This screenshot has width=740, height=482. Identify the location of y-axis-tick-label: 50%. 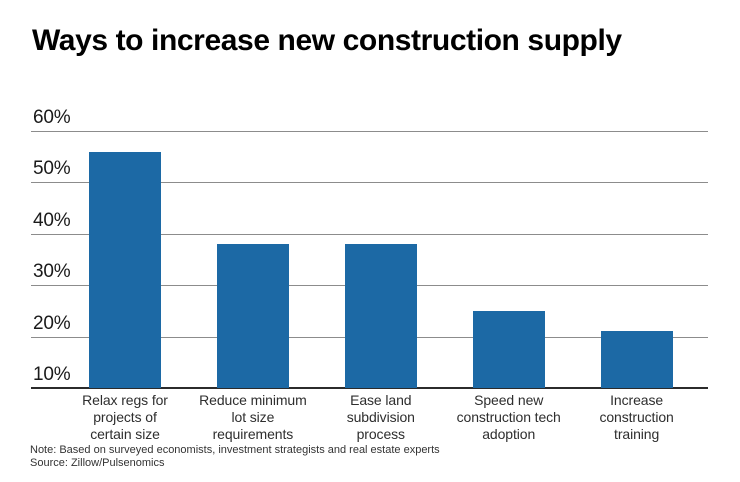
(52, 169).